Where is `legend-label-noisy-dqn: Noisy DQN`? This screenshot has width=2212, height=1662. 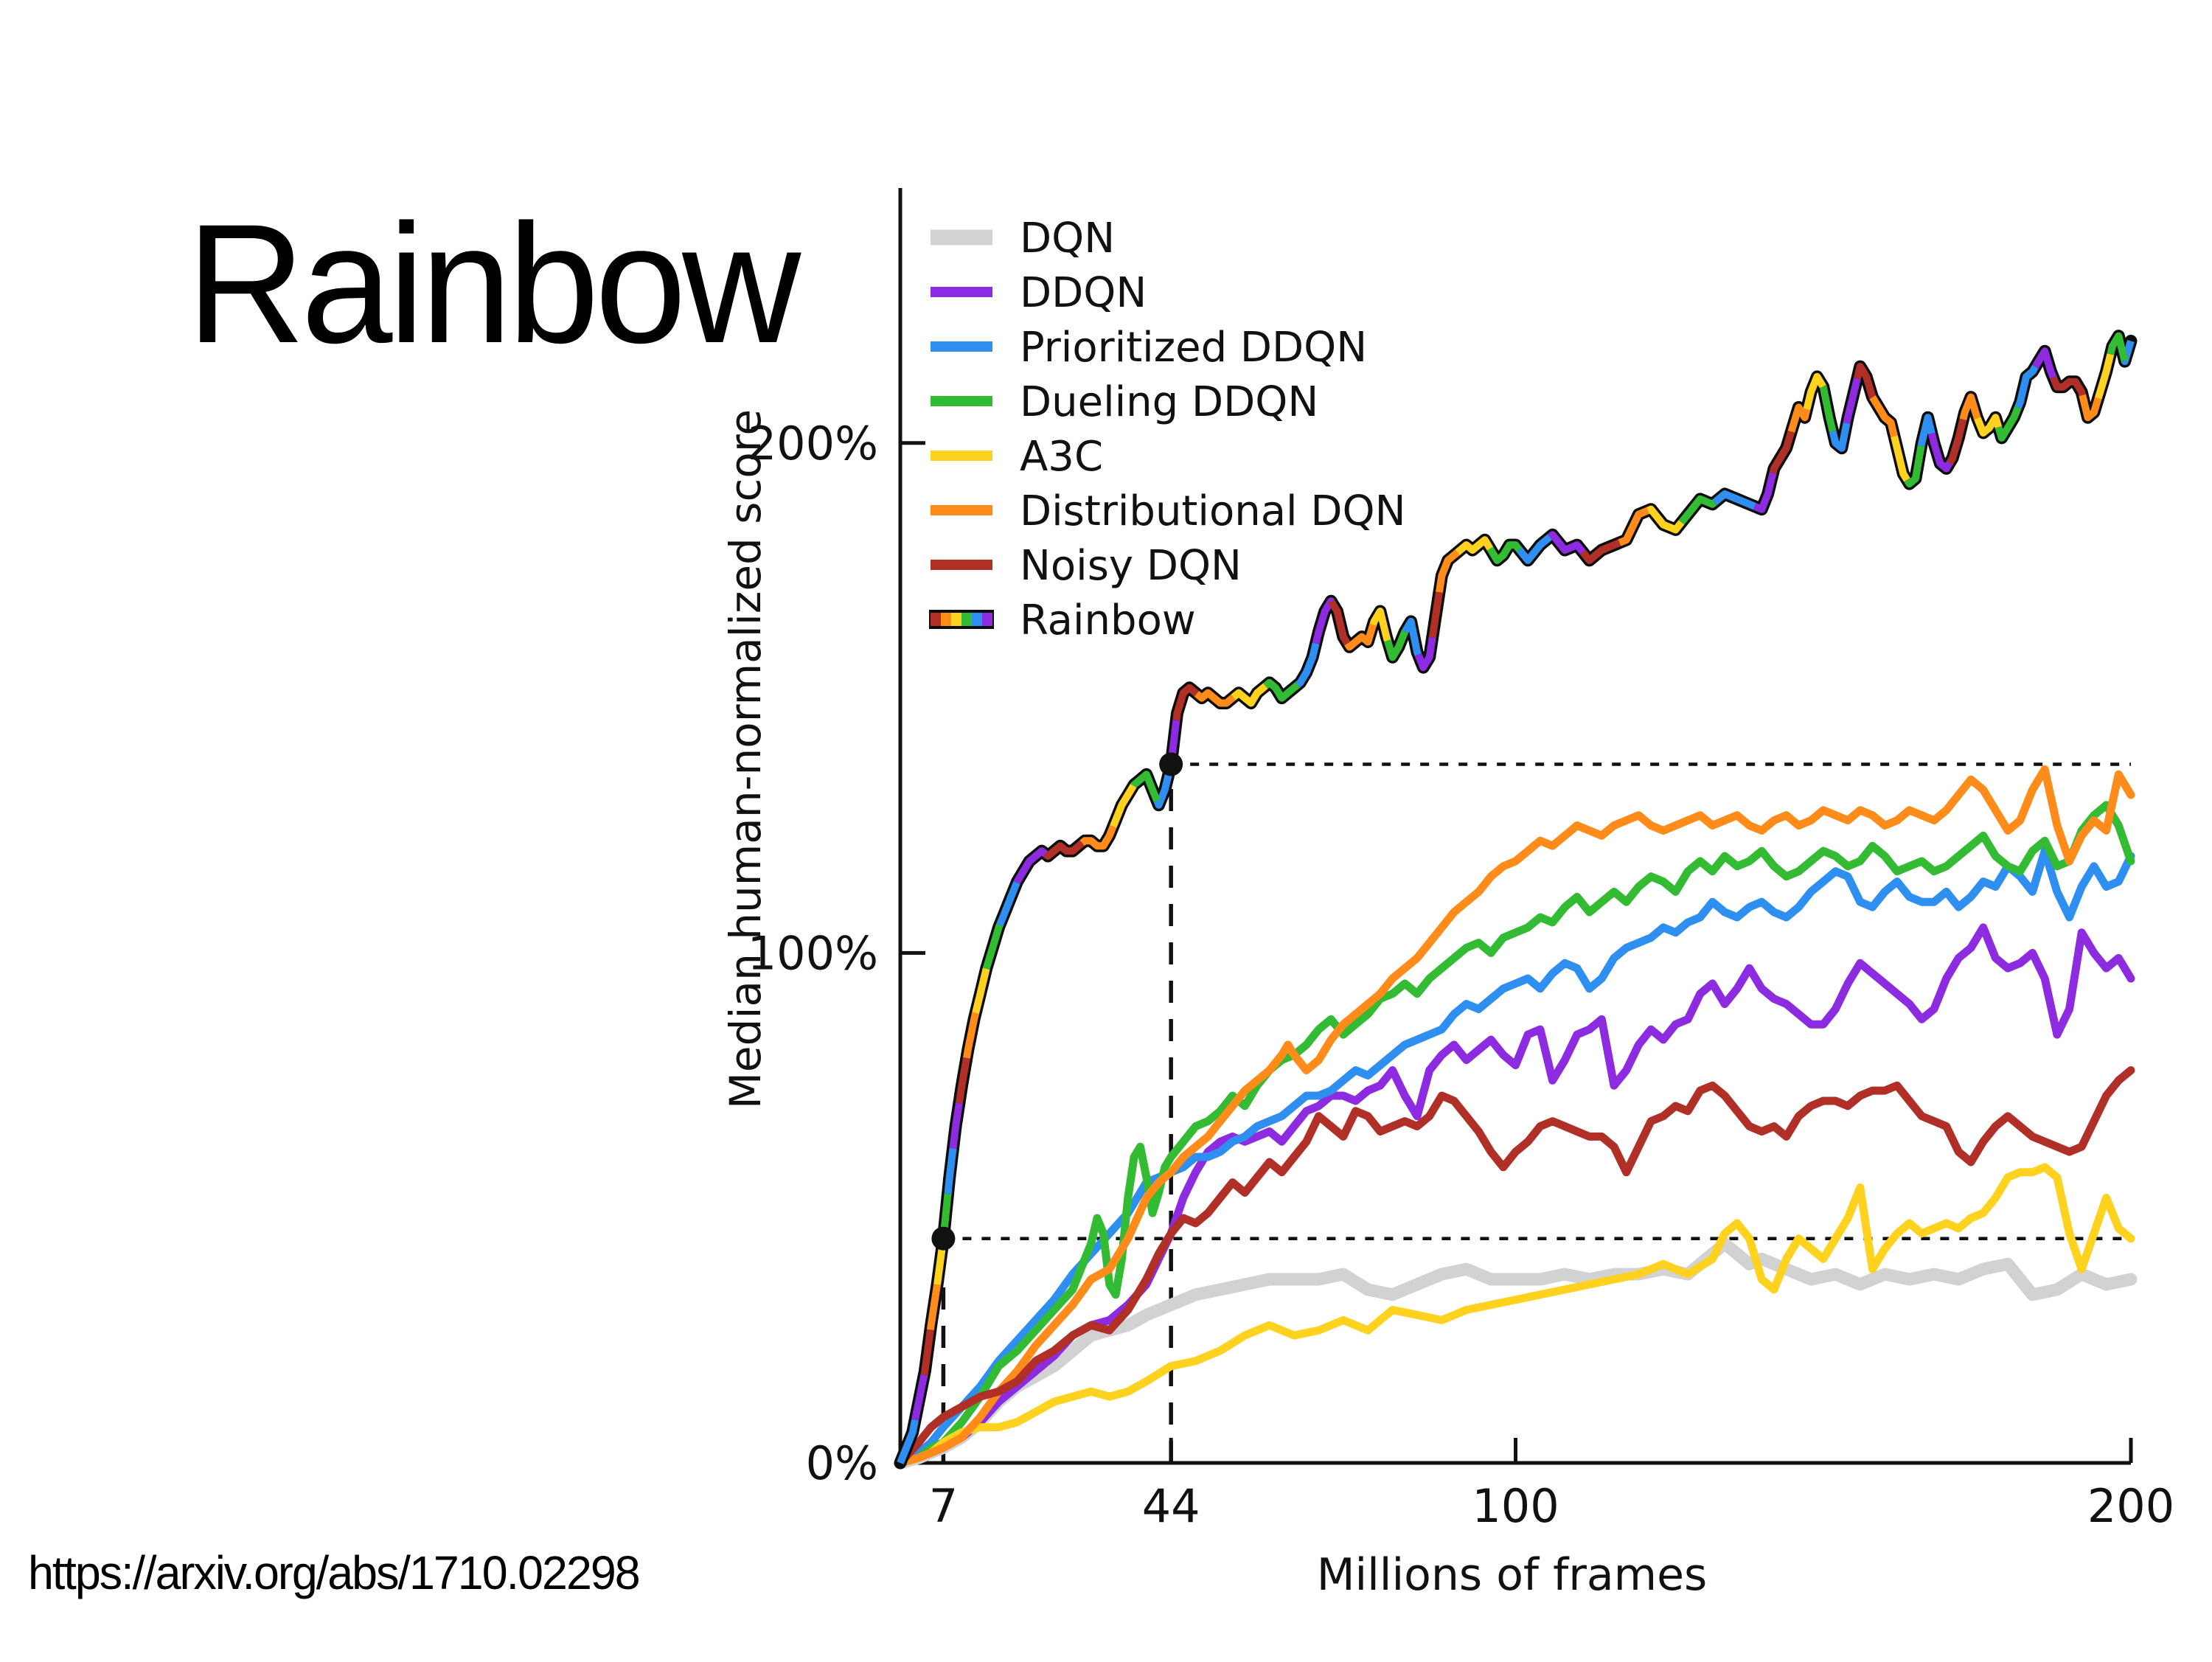 legend-label-noisy-dqn: Noisy DQN is located at coordinates (1131, 566).